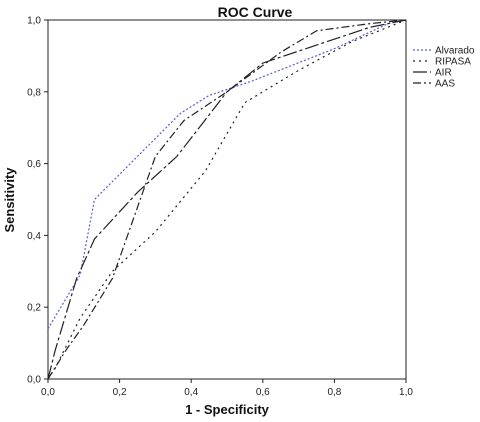  I want to click on legend-label-ripasa: RIPASA, so click(453, 62).